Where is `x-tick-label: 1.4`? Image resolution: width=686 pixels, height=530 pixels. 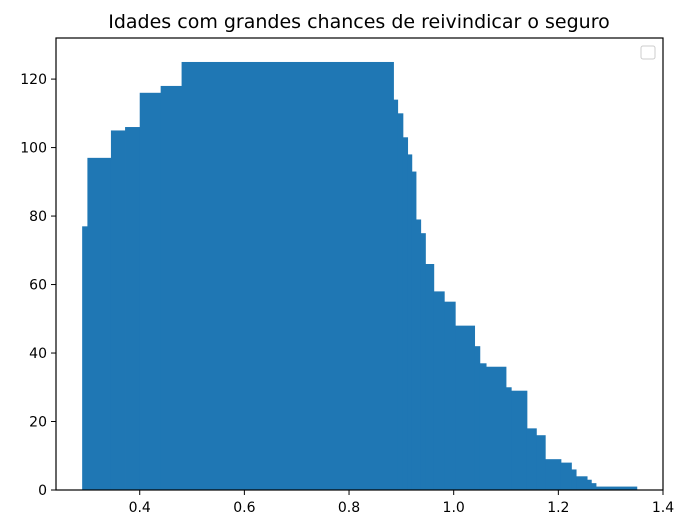
x-tick-label: 1.4 is located at coordinates (663, 508).